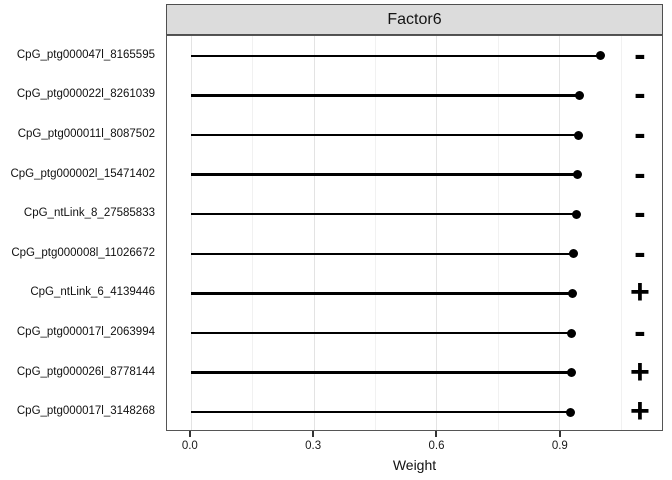  What do you see at coordinates (89, 213) in the screenshot?
I see `y-axis-label: CpG_ntLink_8_27585833` at bounding box center [89, 213].